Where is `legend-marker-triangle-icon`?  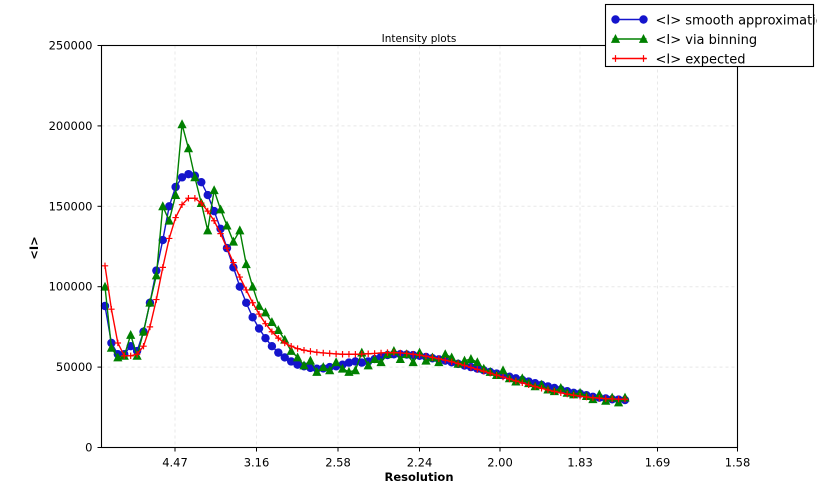 legend-marker-triangle-icon is located at coordinates (615, 38).